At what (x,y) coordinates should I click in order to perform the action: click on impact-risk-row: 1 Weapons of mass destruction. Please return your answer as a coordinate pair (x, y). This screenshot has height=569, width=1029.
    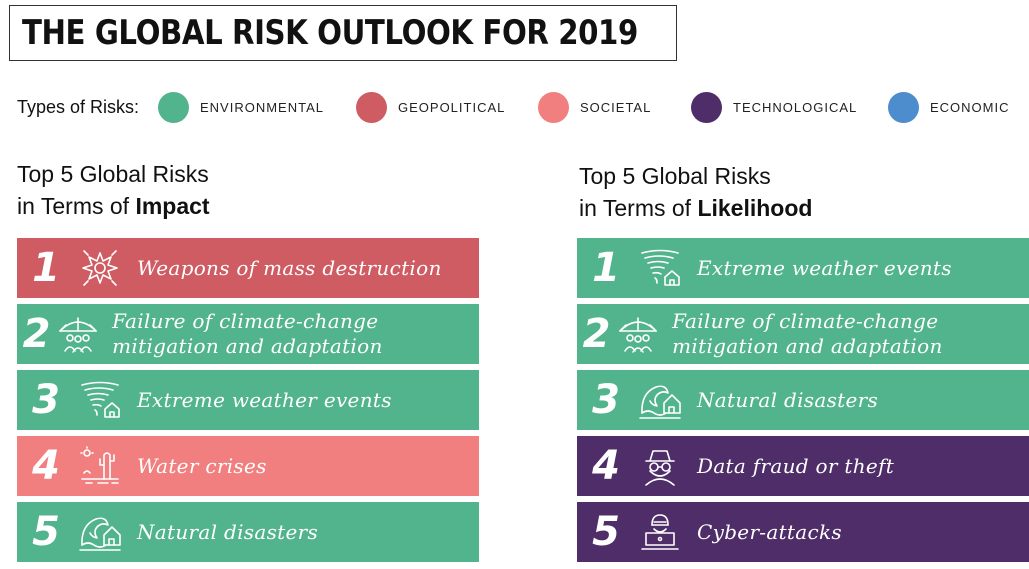
    Looking at the image, I should click on (248, 268).